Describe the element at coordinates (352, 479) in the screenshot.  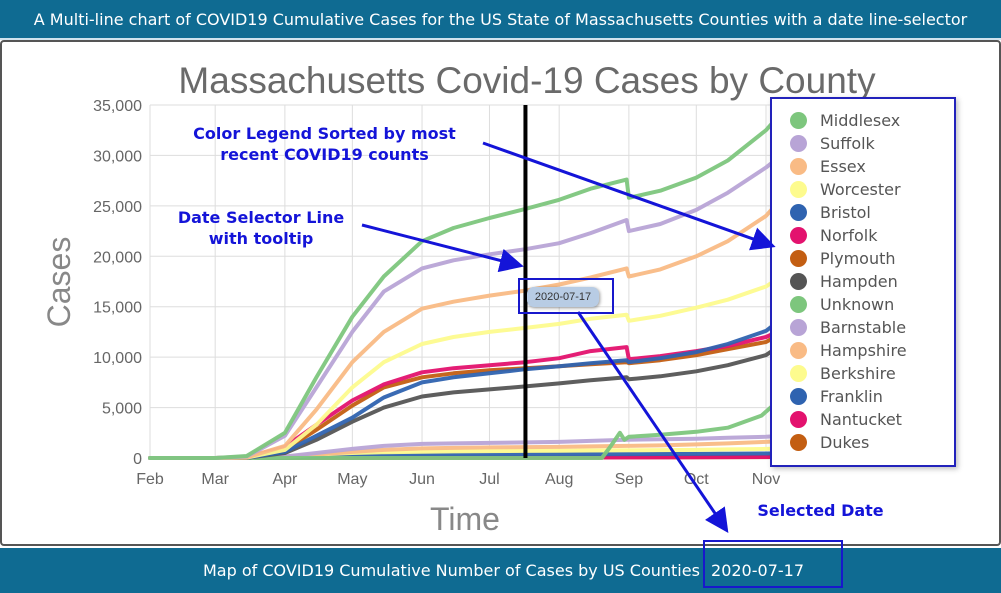
I see `x-tick-label: May` at that location.